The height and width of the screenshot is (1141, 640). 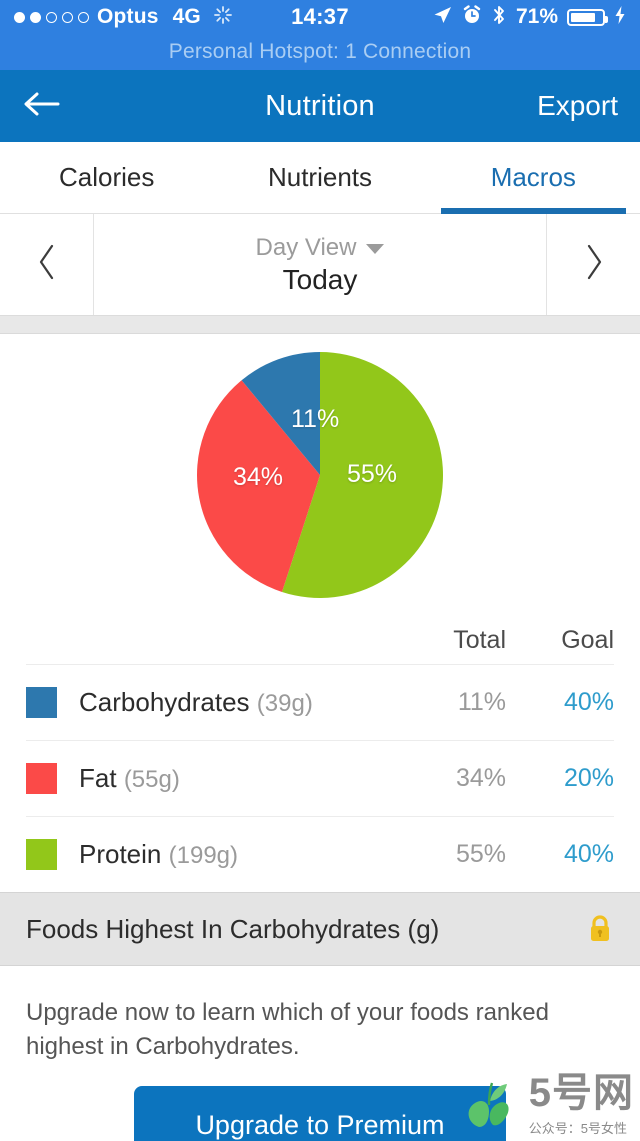 I want to click on section-divider, so click(x=320, y=325).